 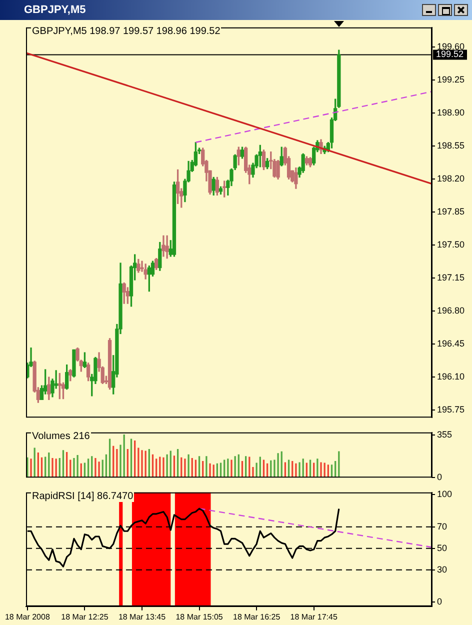 What do you see at coordinates (61, 436) in the screenshot?
I see `chart-title: Volumes 216` at bounding box center [61, 436].